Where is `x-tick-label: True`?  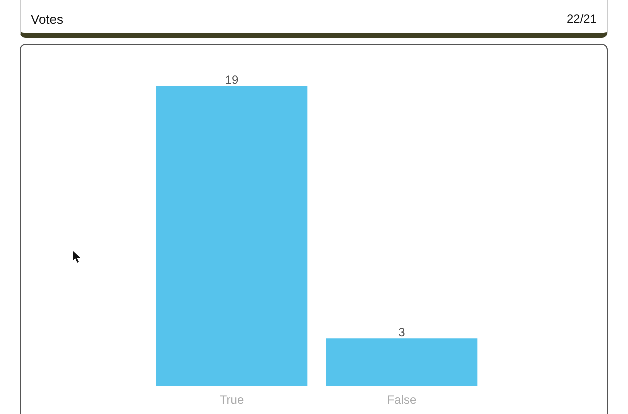
x-tick-label: True is located at coordinates (232, 400).